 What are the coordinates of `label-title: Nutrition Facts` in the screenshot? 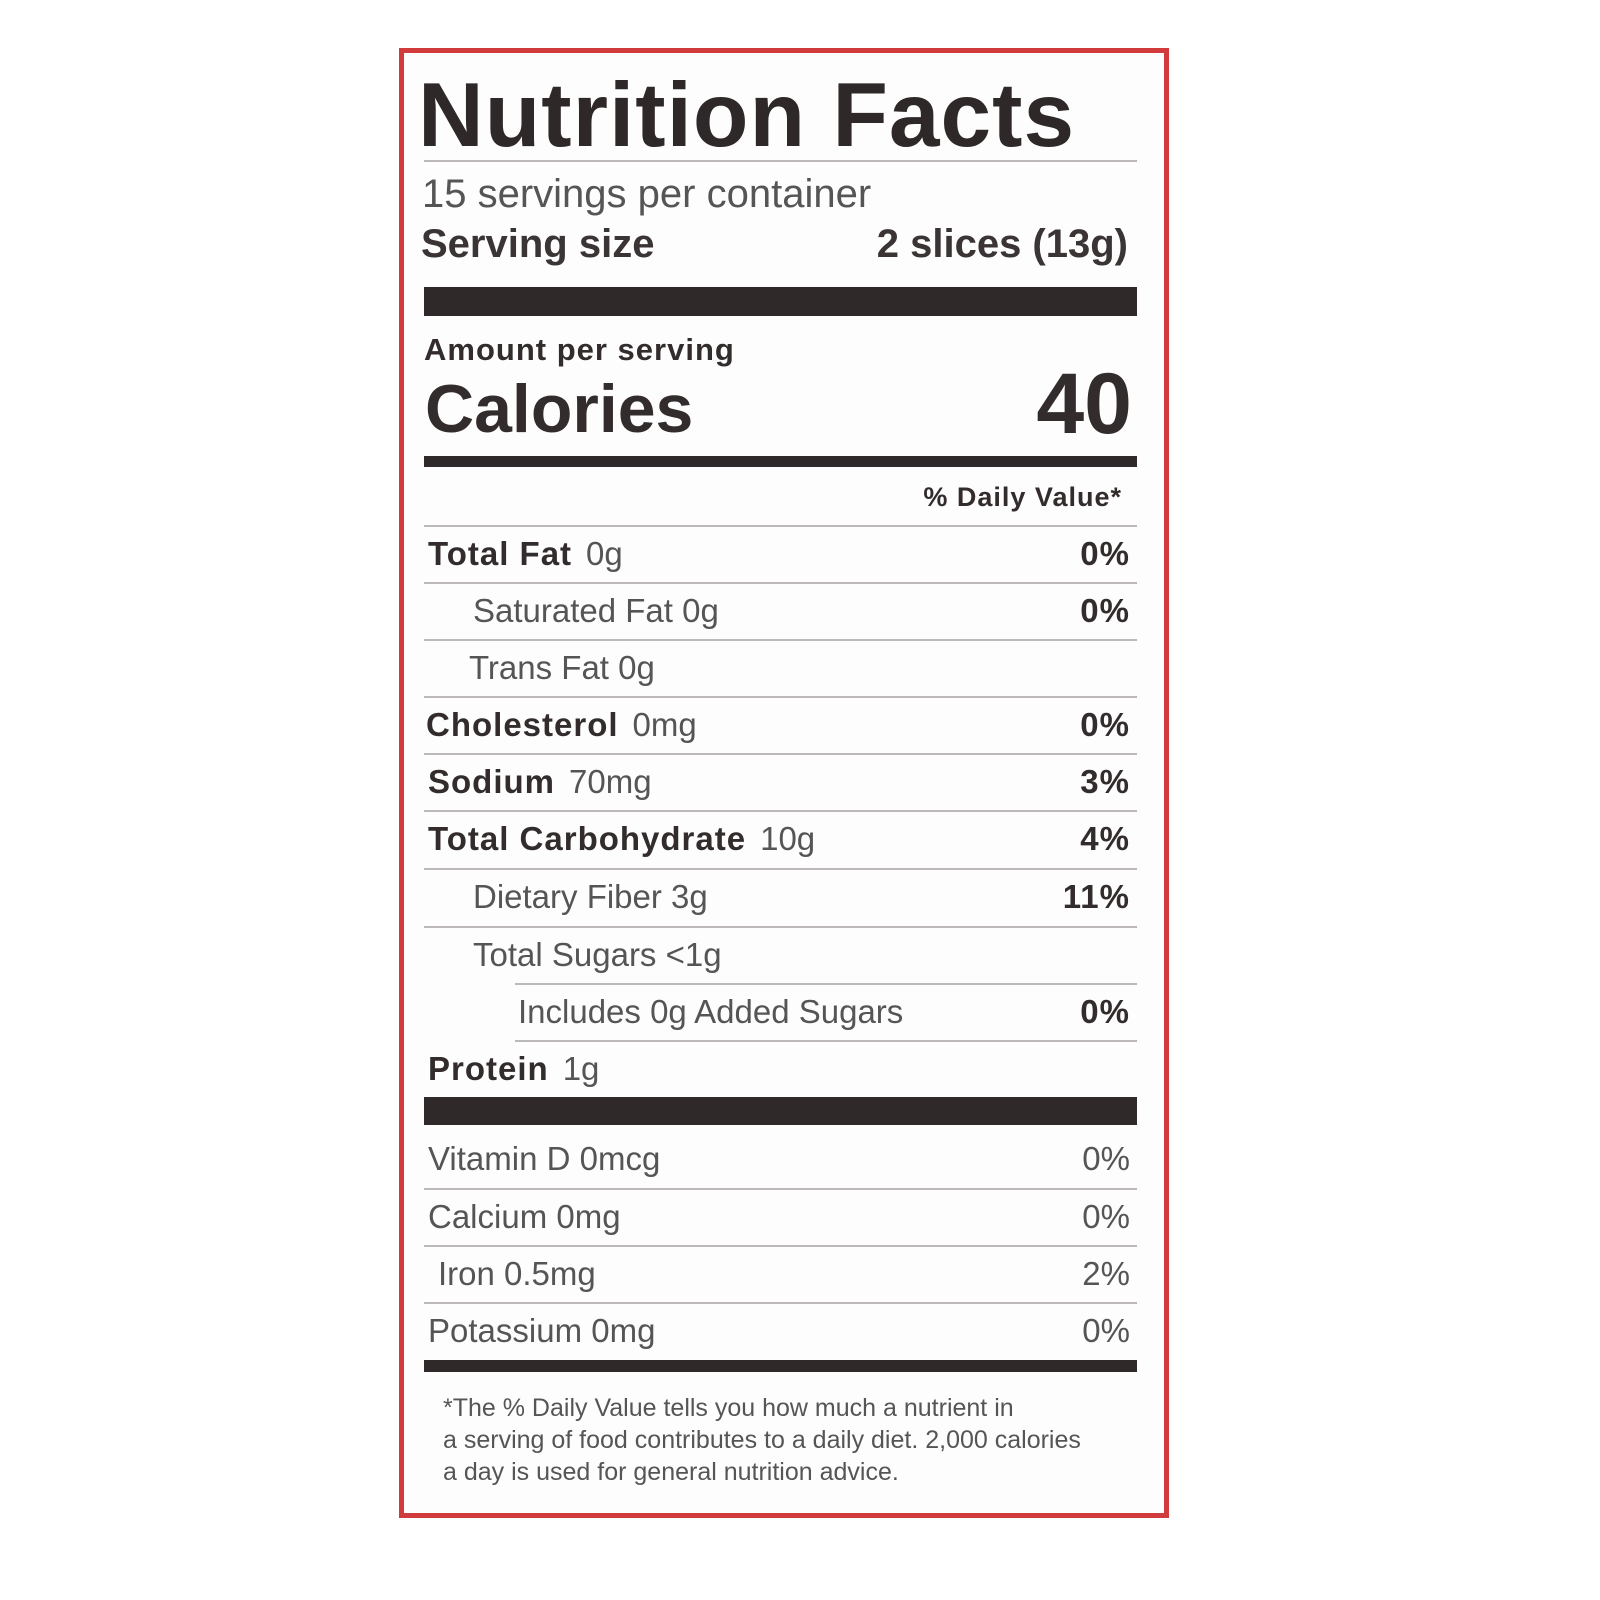 It's located at (747, 115).